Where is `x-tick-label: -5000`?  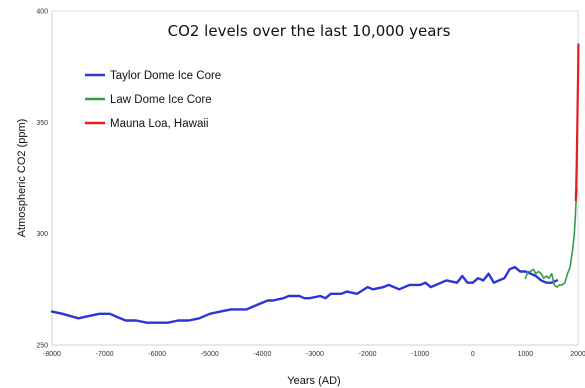 x-tick-label: -5000 is located at coordinates (210, 354).